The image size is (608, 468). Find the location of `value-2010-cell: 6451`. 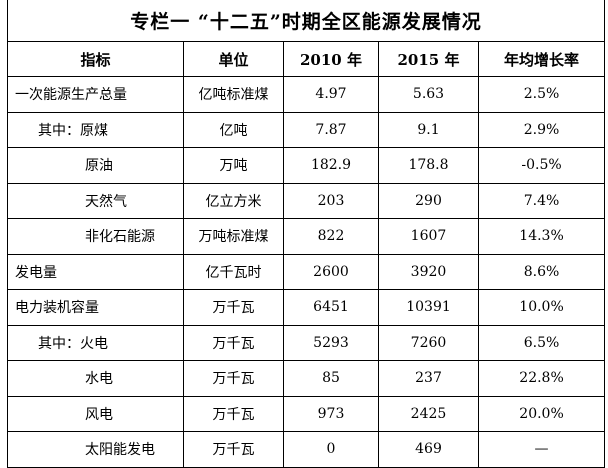

value-2010-cell: 6451 is located at coordinates (331, 307).